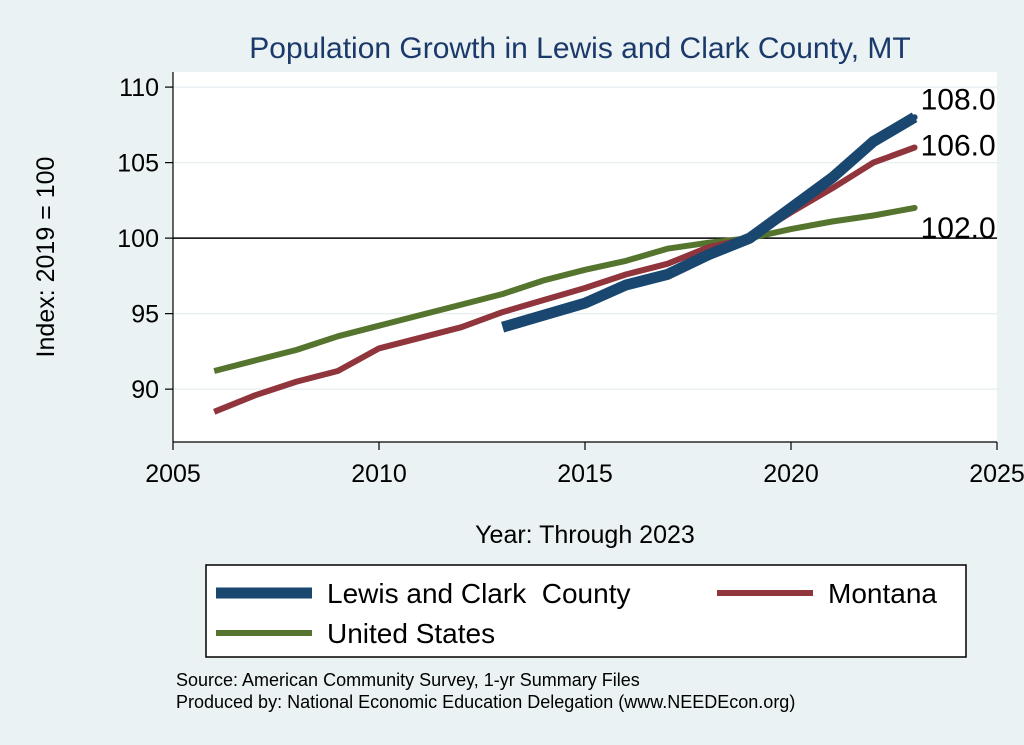  I want to click on y-tick-label-110: 110, so click(139, 88).